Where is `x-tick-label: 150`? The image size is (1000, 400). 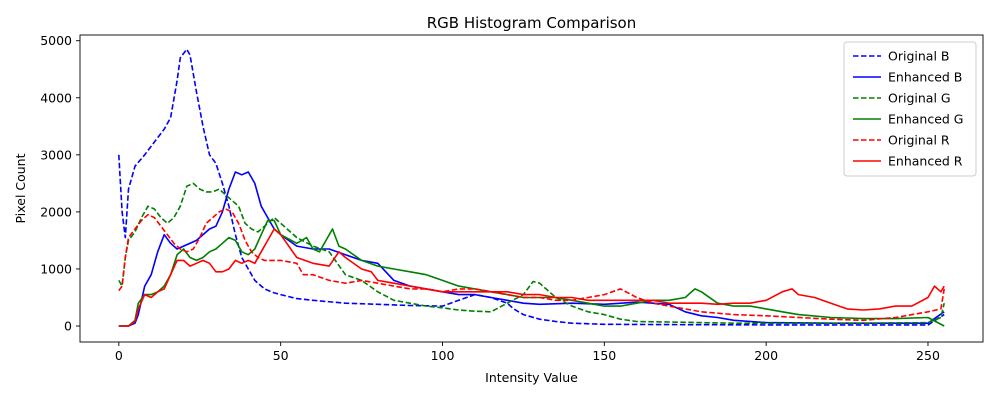 x-tick-label: 150 is located at coordinates (604, 355).